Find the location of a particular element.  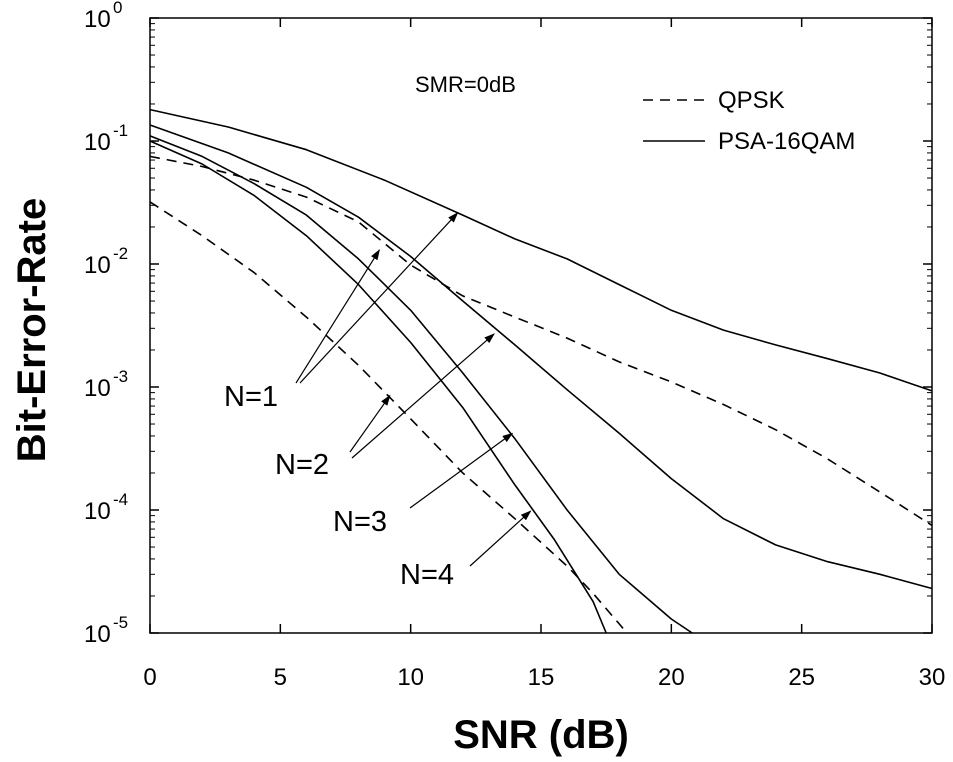

y-tick-label-5: 10 is located at coordinates (97, 634).